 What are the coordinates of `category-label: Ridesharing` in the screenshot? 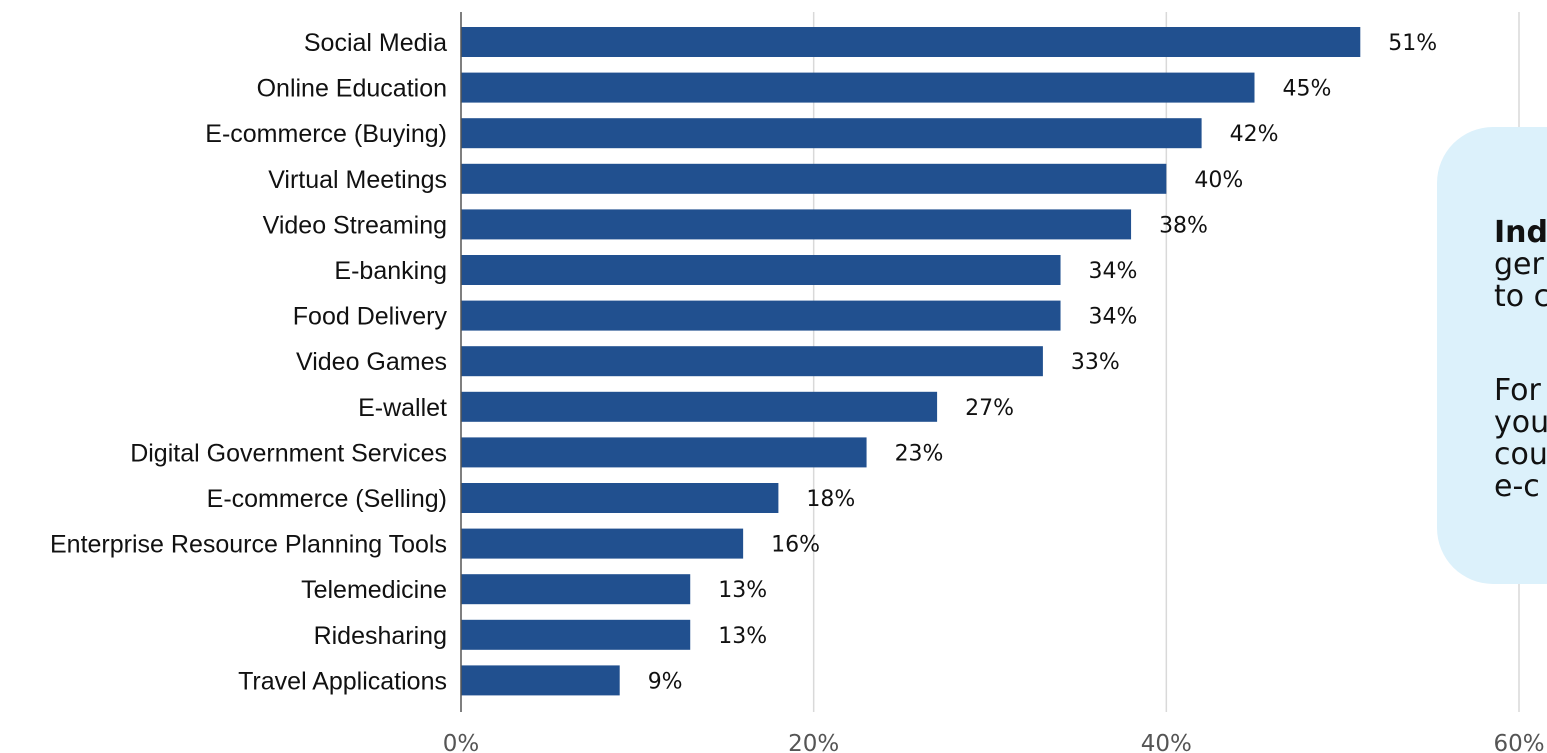 It's located at (380, 636).